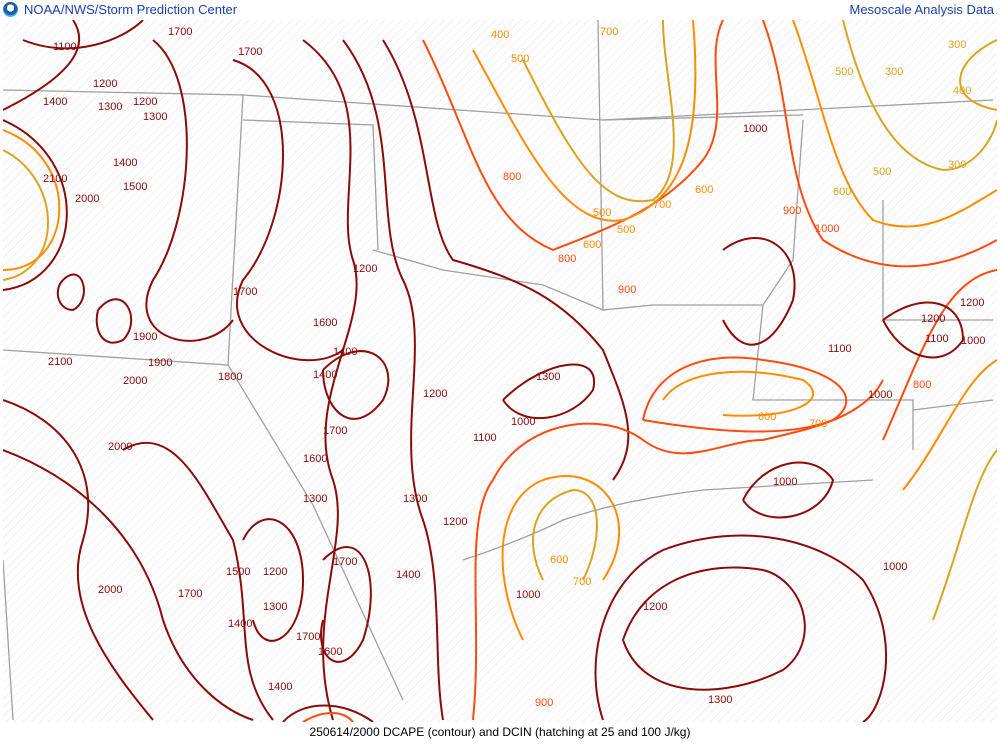 The width and height of the screenshot is (1000, 750). Describe the element at coordinates (500, 35) in the screenshot. I see `contour-label: 400` at that location.